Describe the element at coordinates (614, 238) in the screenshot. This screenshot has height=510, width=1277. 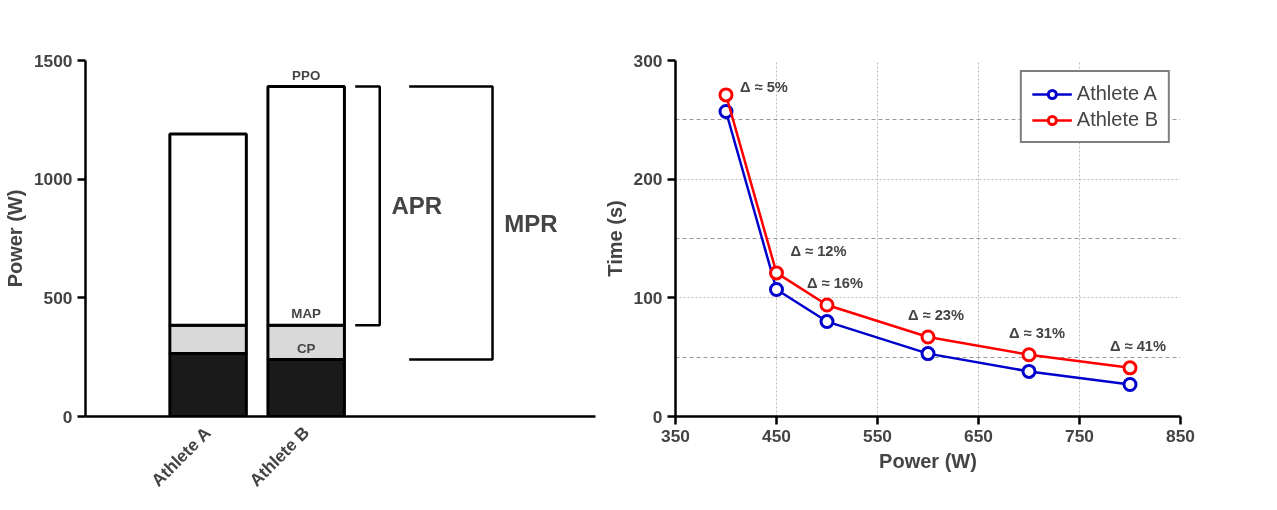
I see `y-axis-title: Time (s)` at that location.